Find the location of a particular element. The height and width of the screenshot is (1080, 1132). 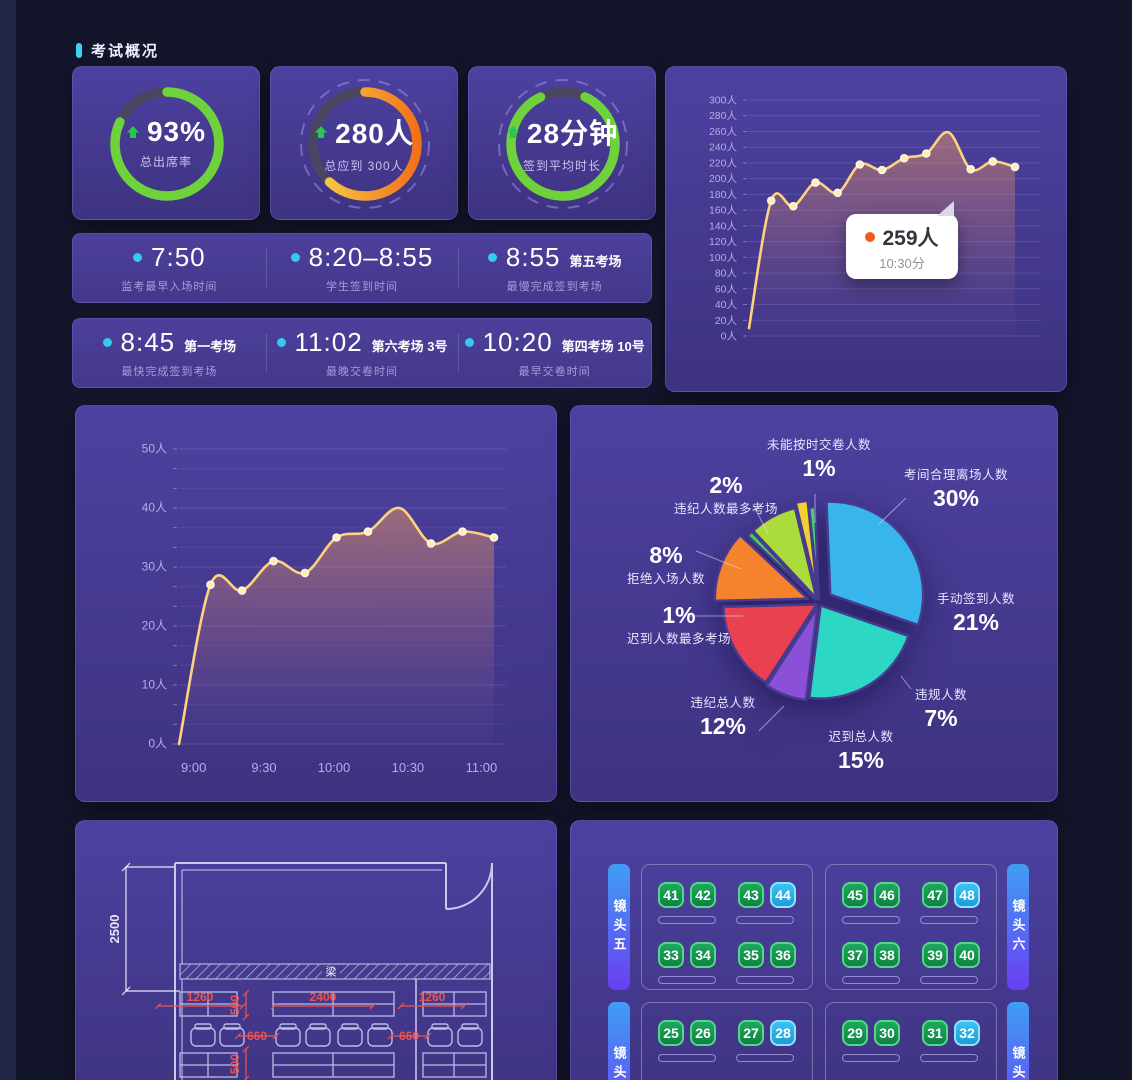

tooltip-value: 259人 is located at coordinates (910, 238).